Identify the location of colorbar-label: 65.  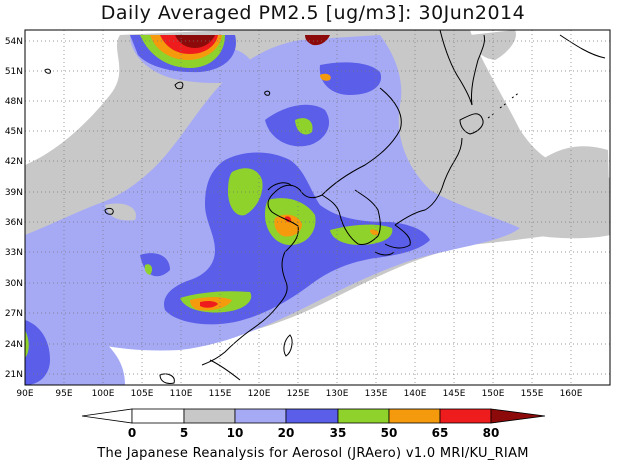
(440, 433).